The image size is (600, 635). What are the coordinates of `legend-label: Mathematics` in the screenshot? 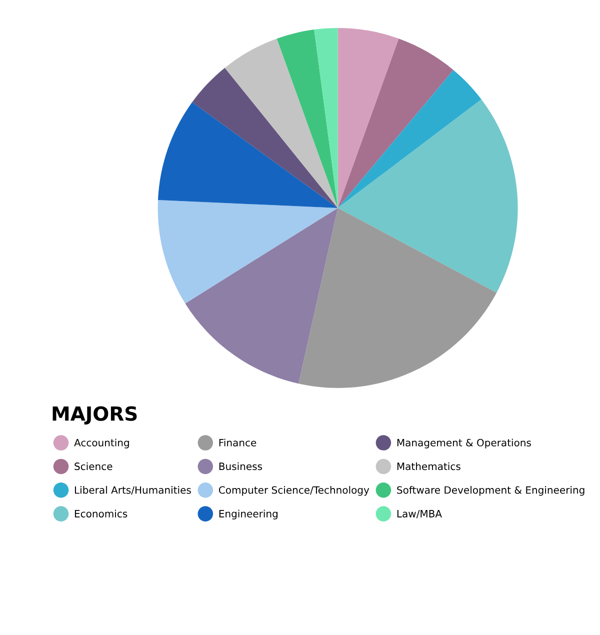 It's located at (428, 466).